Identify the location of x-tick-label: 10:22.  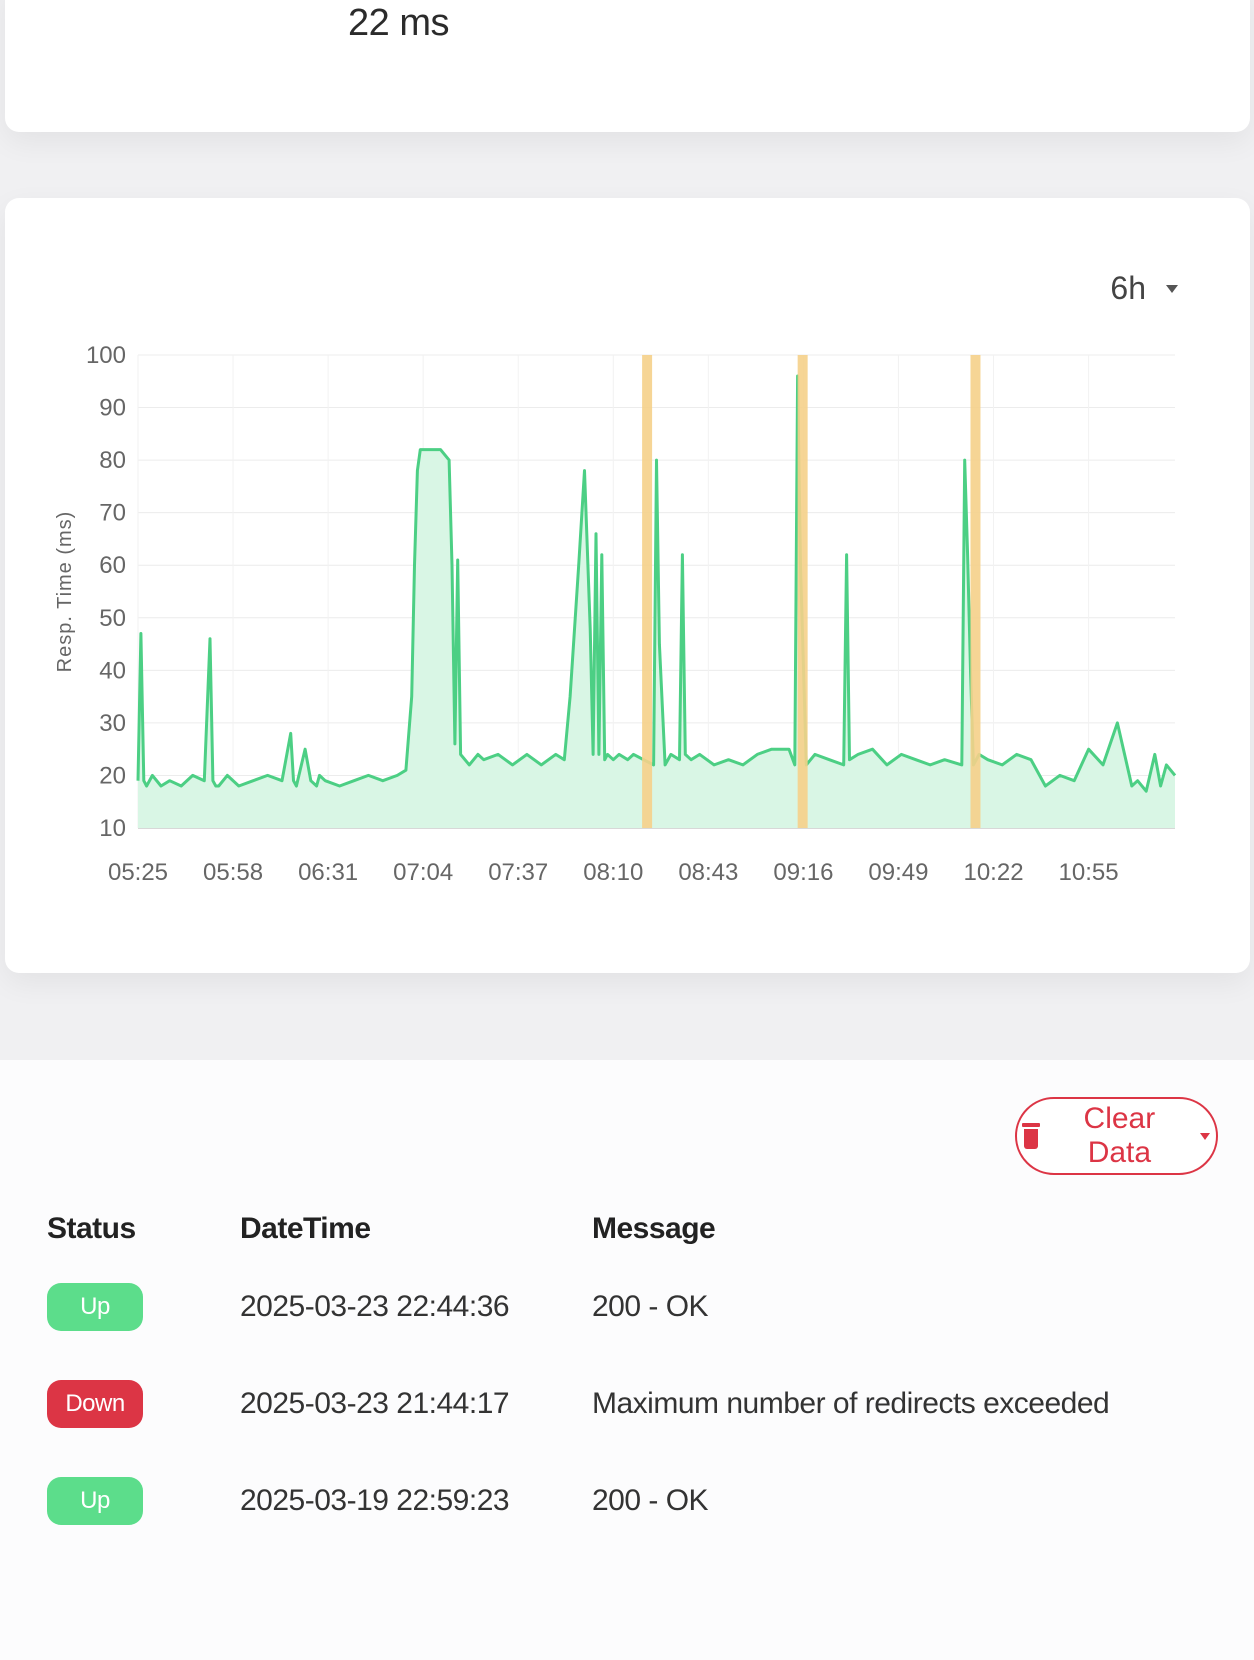
(993, 872).